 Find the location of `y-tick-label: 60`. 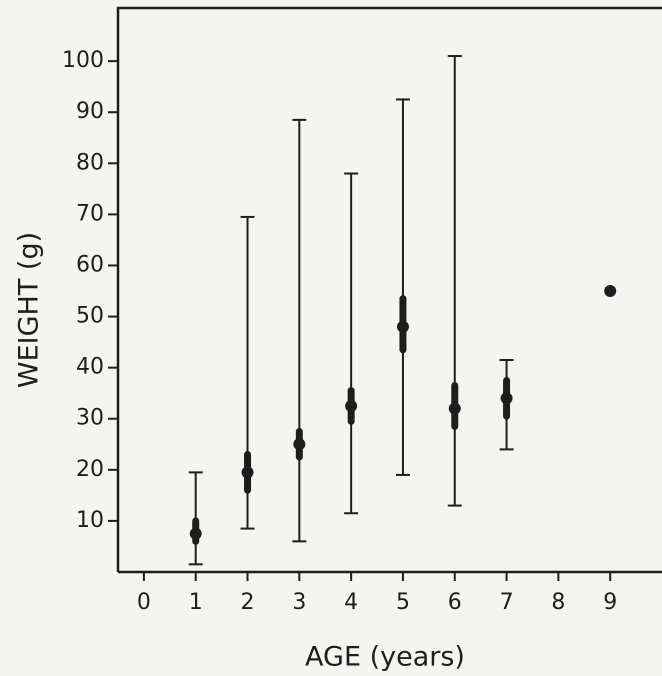

y-tick-label: 60 is located at coordinates (90, 264).